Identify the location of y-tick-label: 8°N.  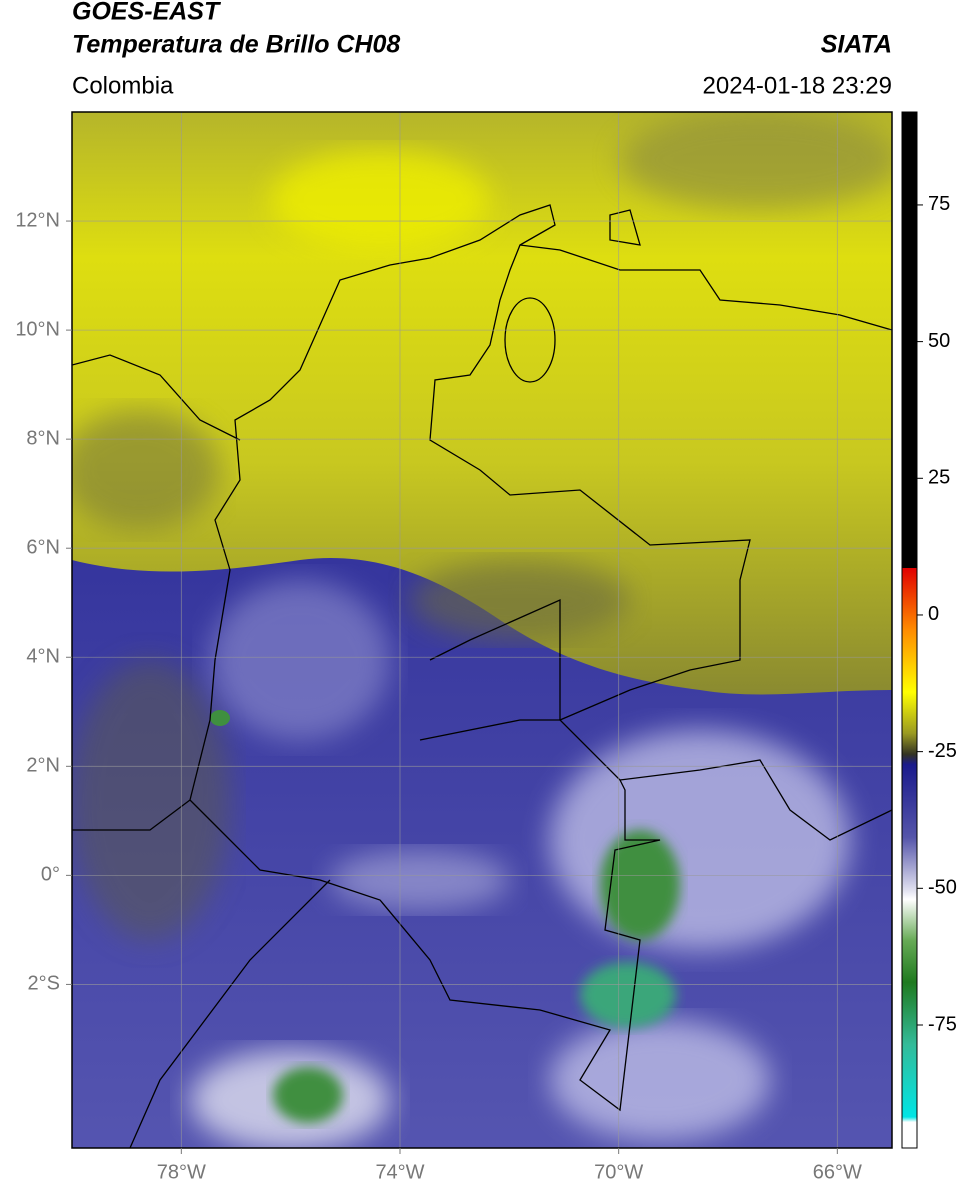
(43, 438).